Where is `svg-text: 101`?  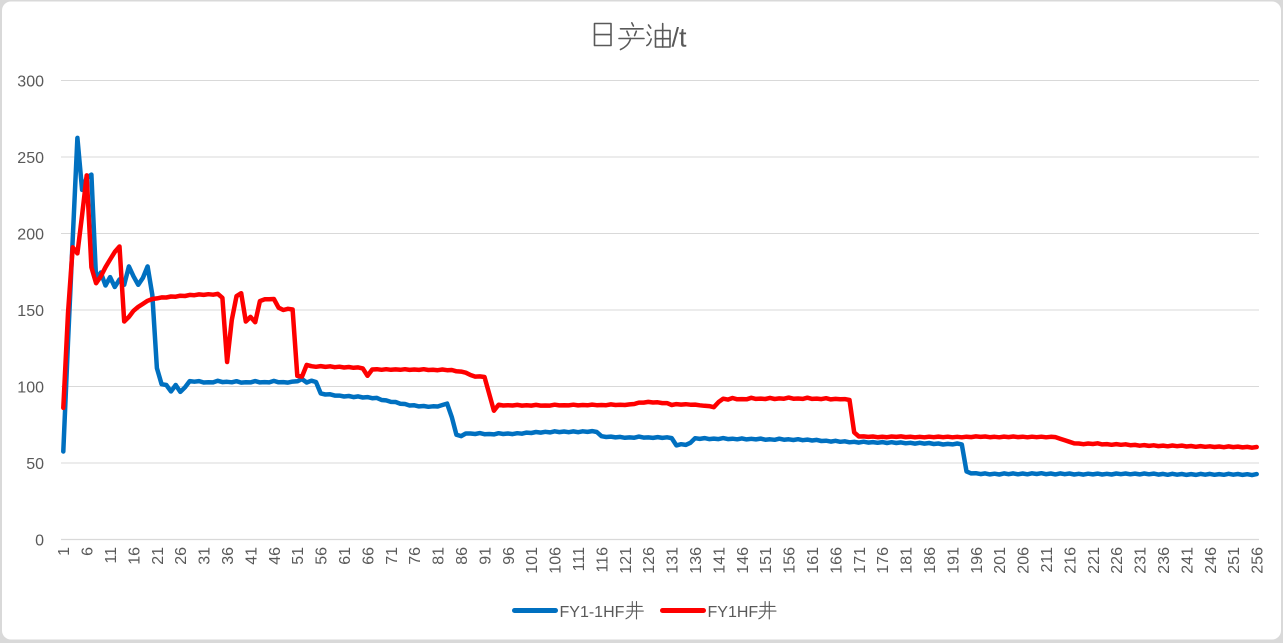
svg-text: 101 is located at coordinates (532, 560).